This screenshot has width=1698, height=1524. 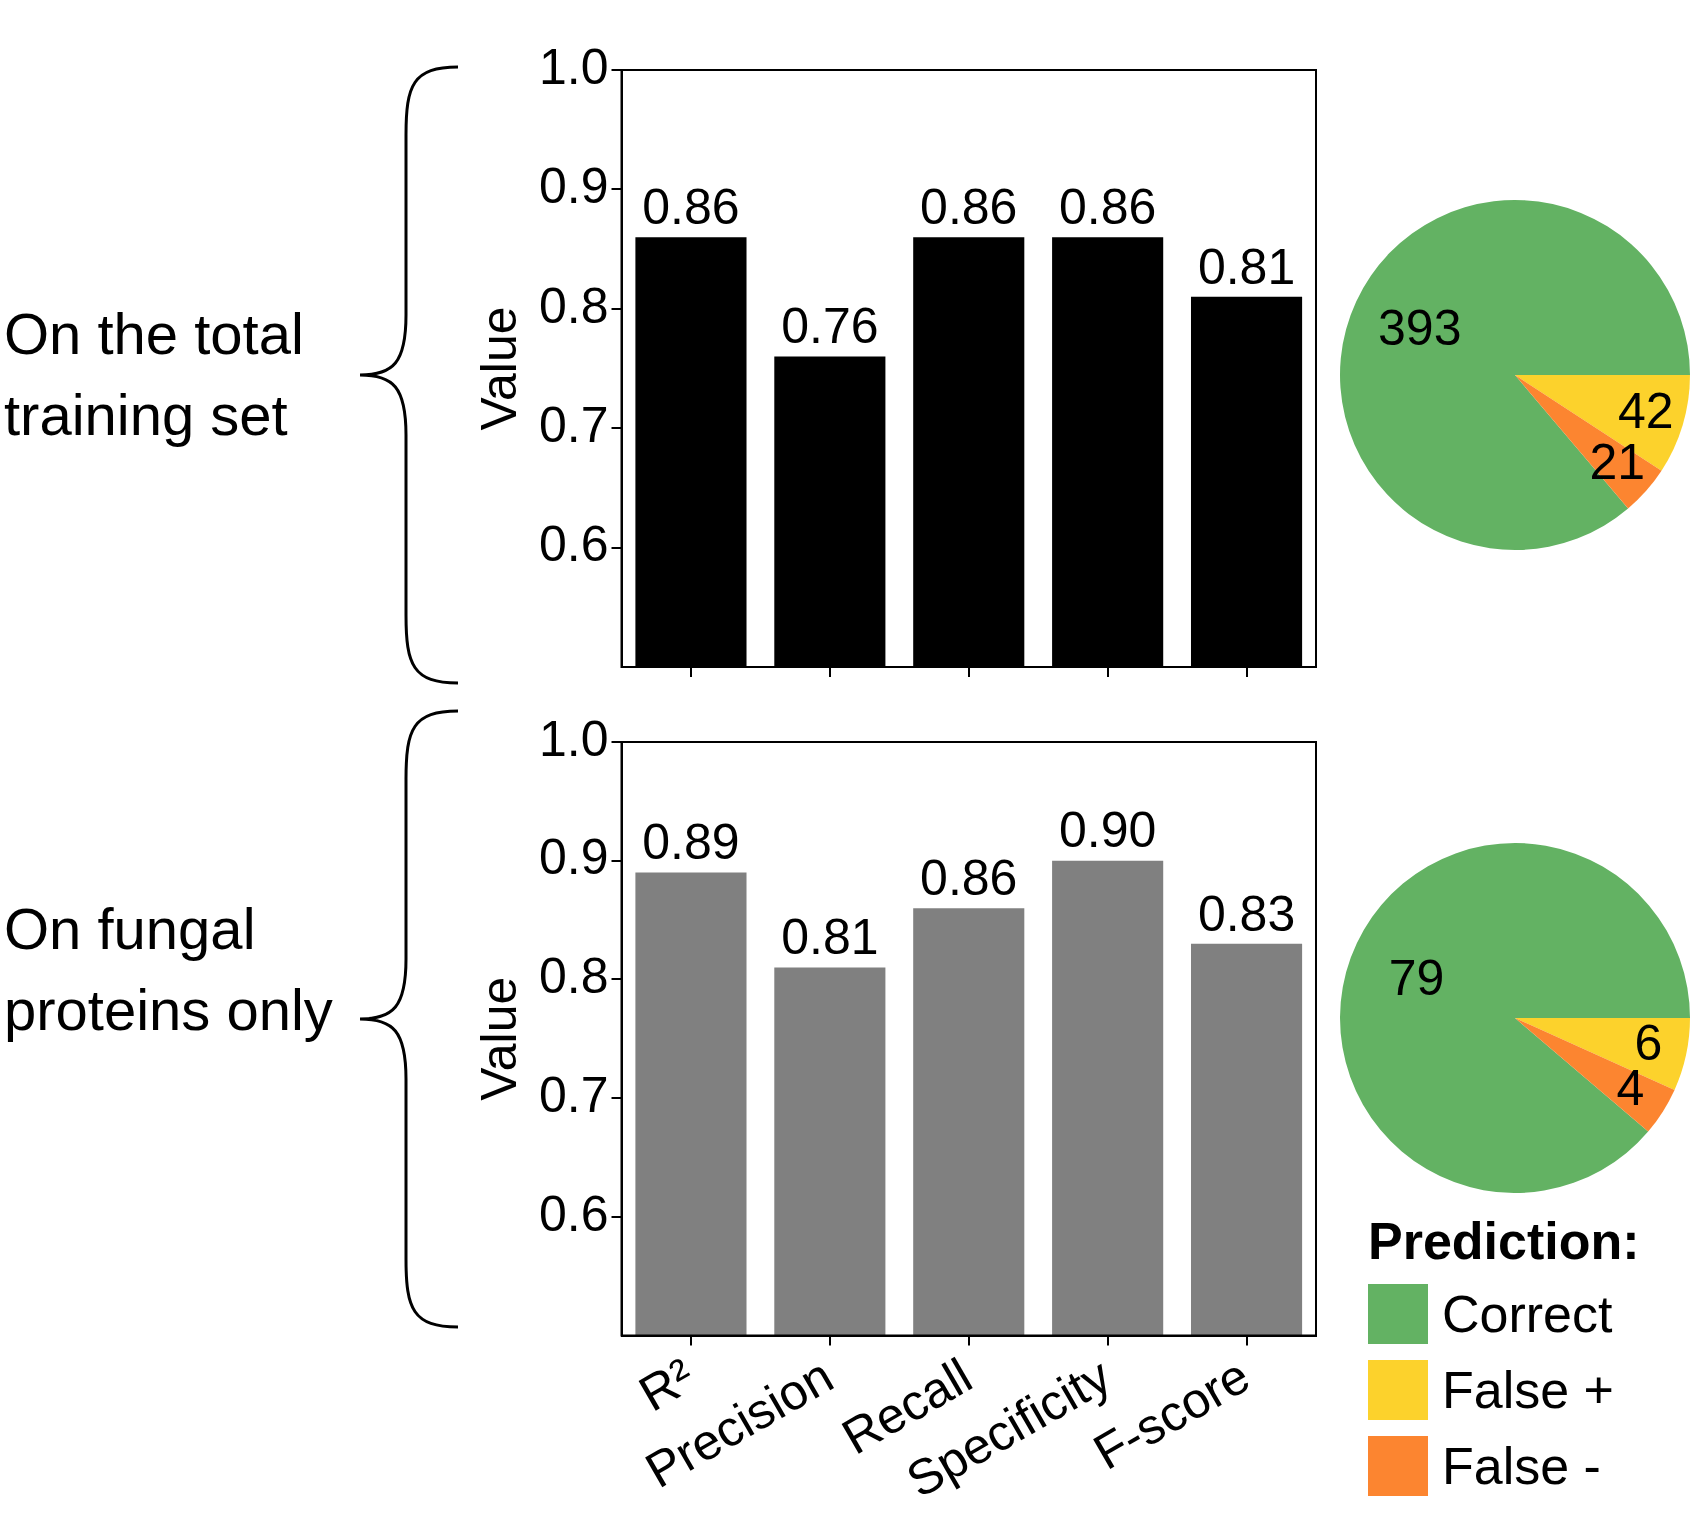 I want to click on data-label: 0.90, so click(x=1107, y=830).